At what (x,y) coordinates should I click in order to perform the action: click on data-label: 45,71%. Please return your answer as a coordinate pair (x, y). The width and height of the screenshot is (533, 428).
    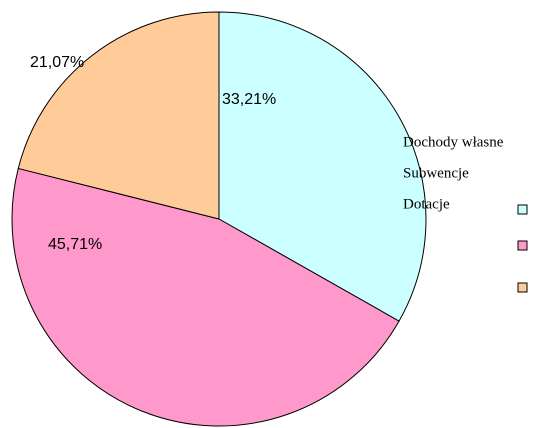
    Looking at the image, I should click on (75, 244).